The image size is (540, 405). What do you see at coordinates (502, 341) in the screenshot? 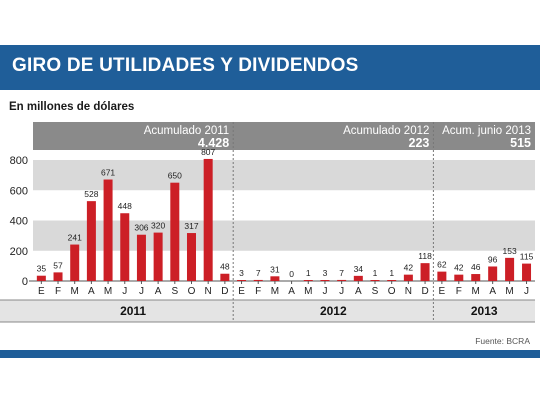
I see `source-note: Fuente: BCRA` at bounding box center [502, 341].